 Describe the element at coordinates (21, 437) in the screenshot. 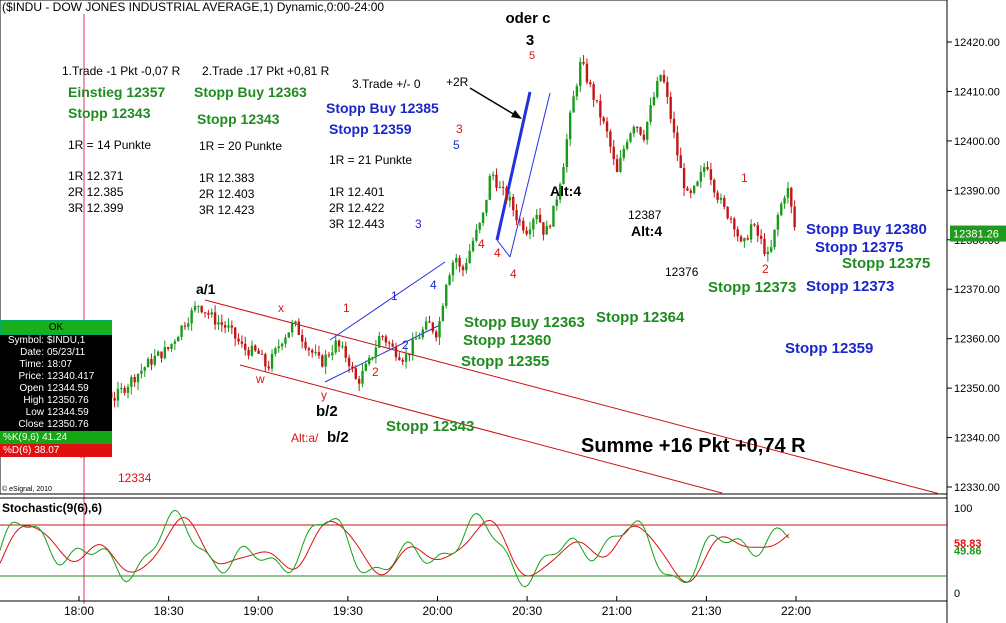

I see `info-k-label: %K(9,6)` at that location.